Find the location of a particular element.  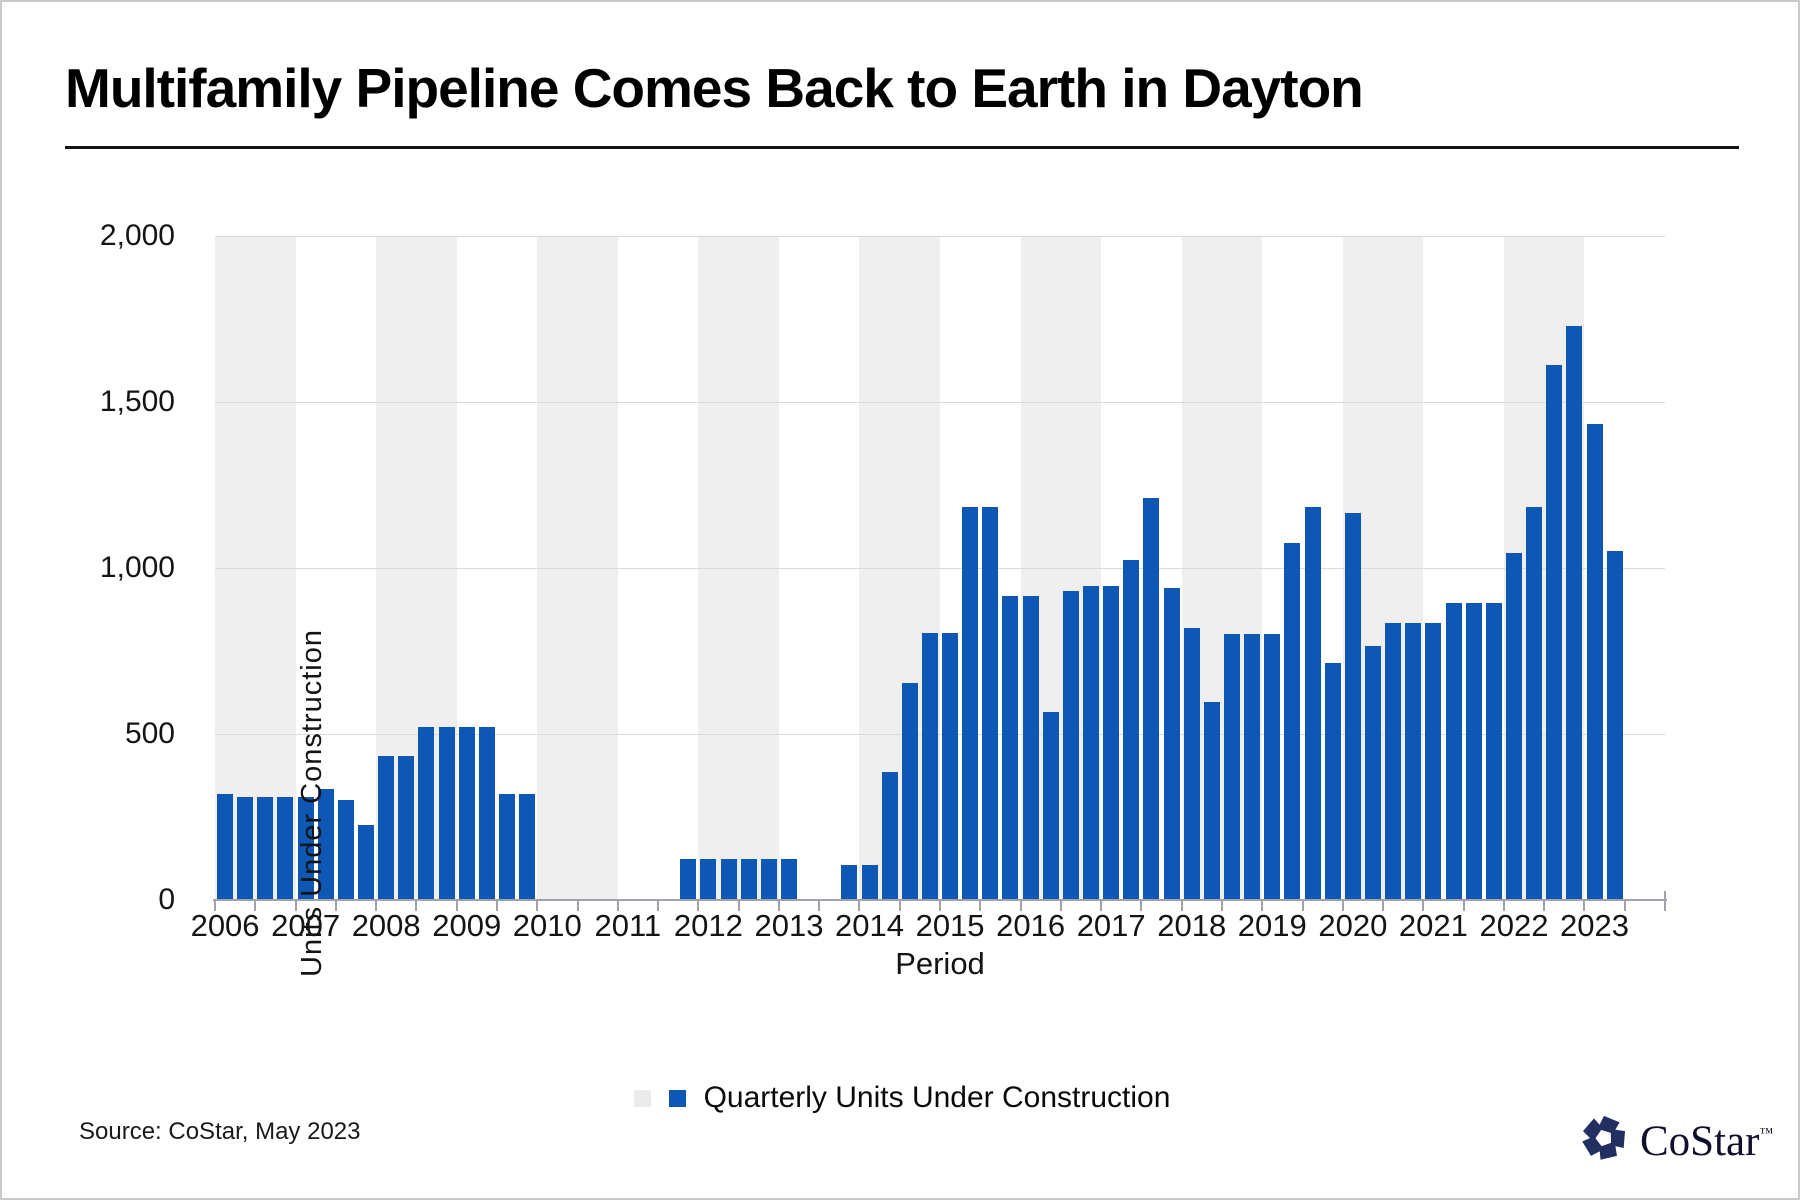

bar-2021-q3 is located at coordinates (1473, 751).